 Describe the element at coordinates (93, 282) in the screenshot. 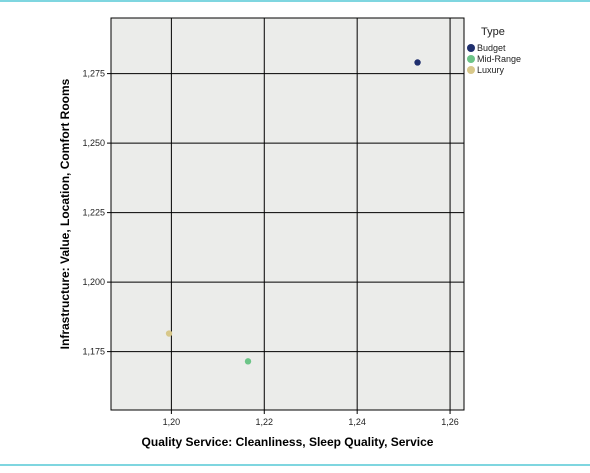

I see `y-tick-label: 1,200` at that location.